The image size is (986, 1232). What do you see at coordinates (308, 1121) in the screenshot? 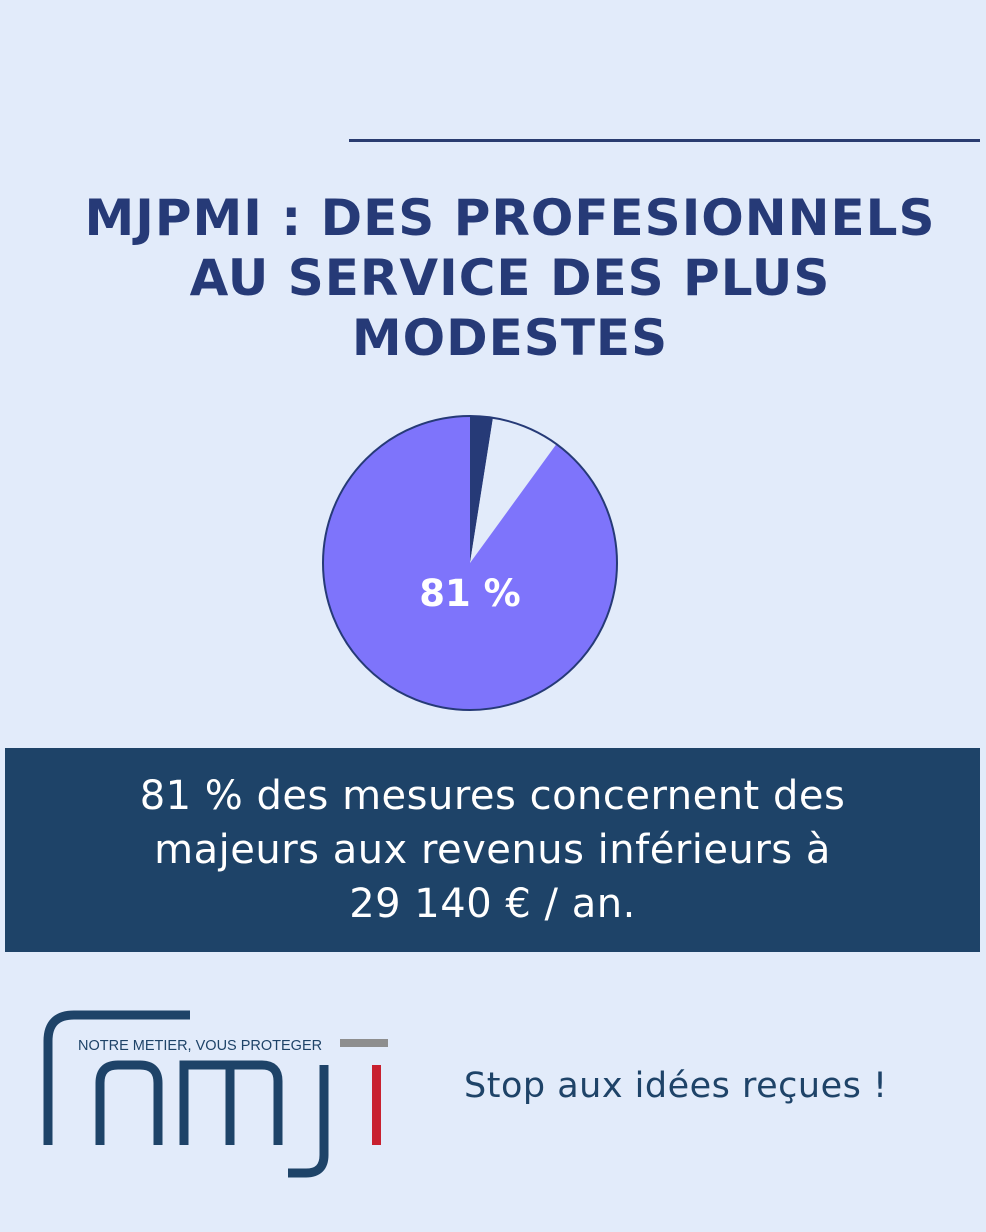
I see `logo-letter-j` at bounding box center [308, 1121].